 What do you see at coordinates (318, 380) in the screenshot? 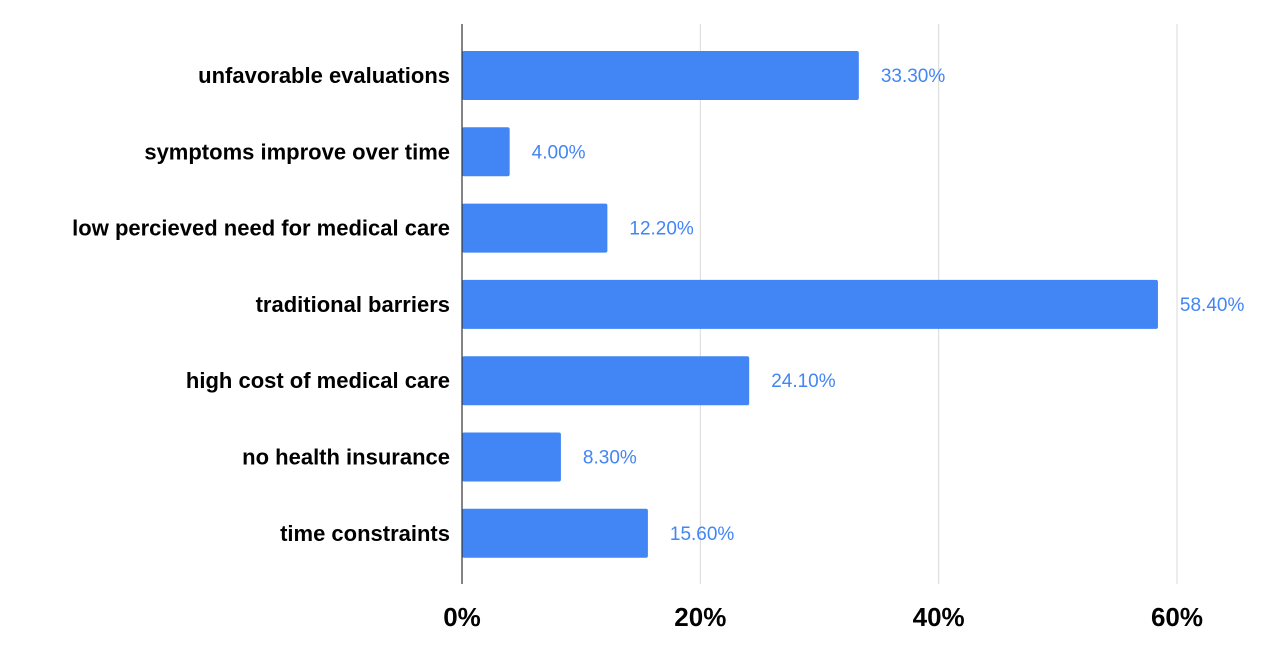
I see `category-label: high cost of medical care` at bounding box center [318, 380].